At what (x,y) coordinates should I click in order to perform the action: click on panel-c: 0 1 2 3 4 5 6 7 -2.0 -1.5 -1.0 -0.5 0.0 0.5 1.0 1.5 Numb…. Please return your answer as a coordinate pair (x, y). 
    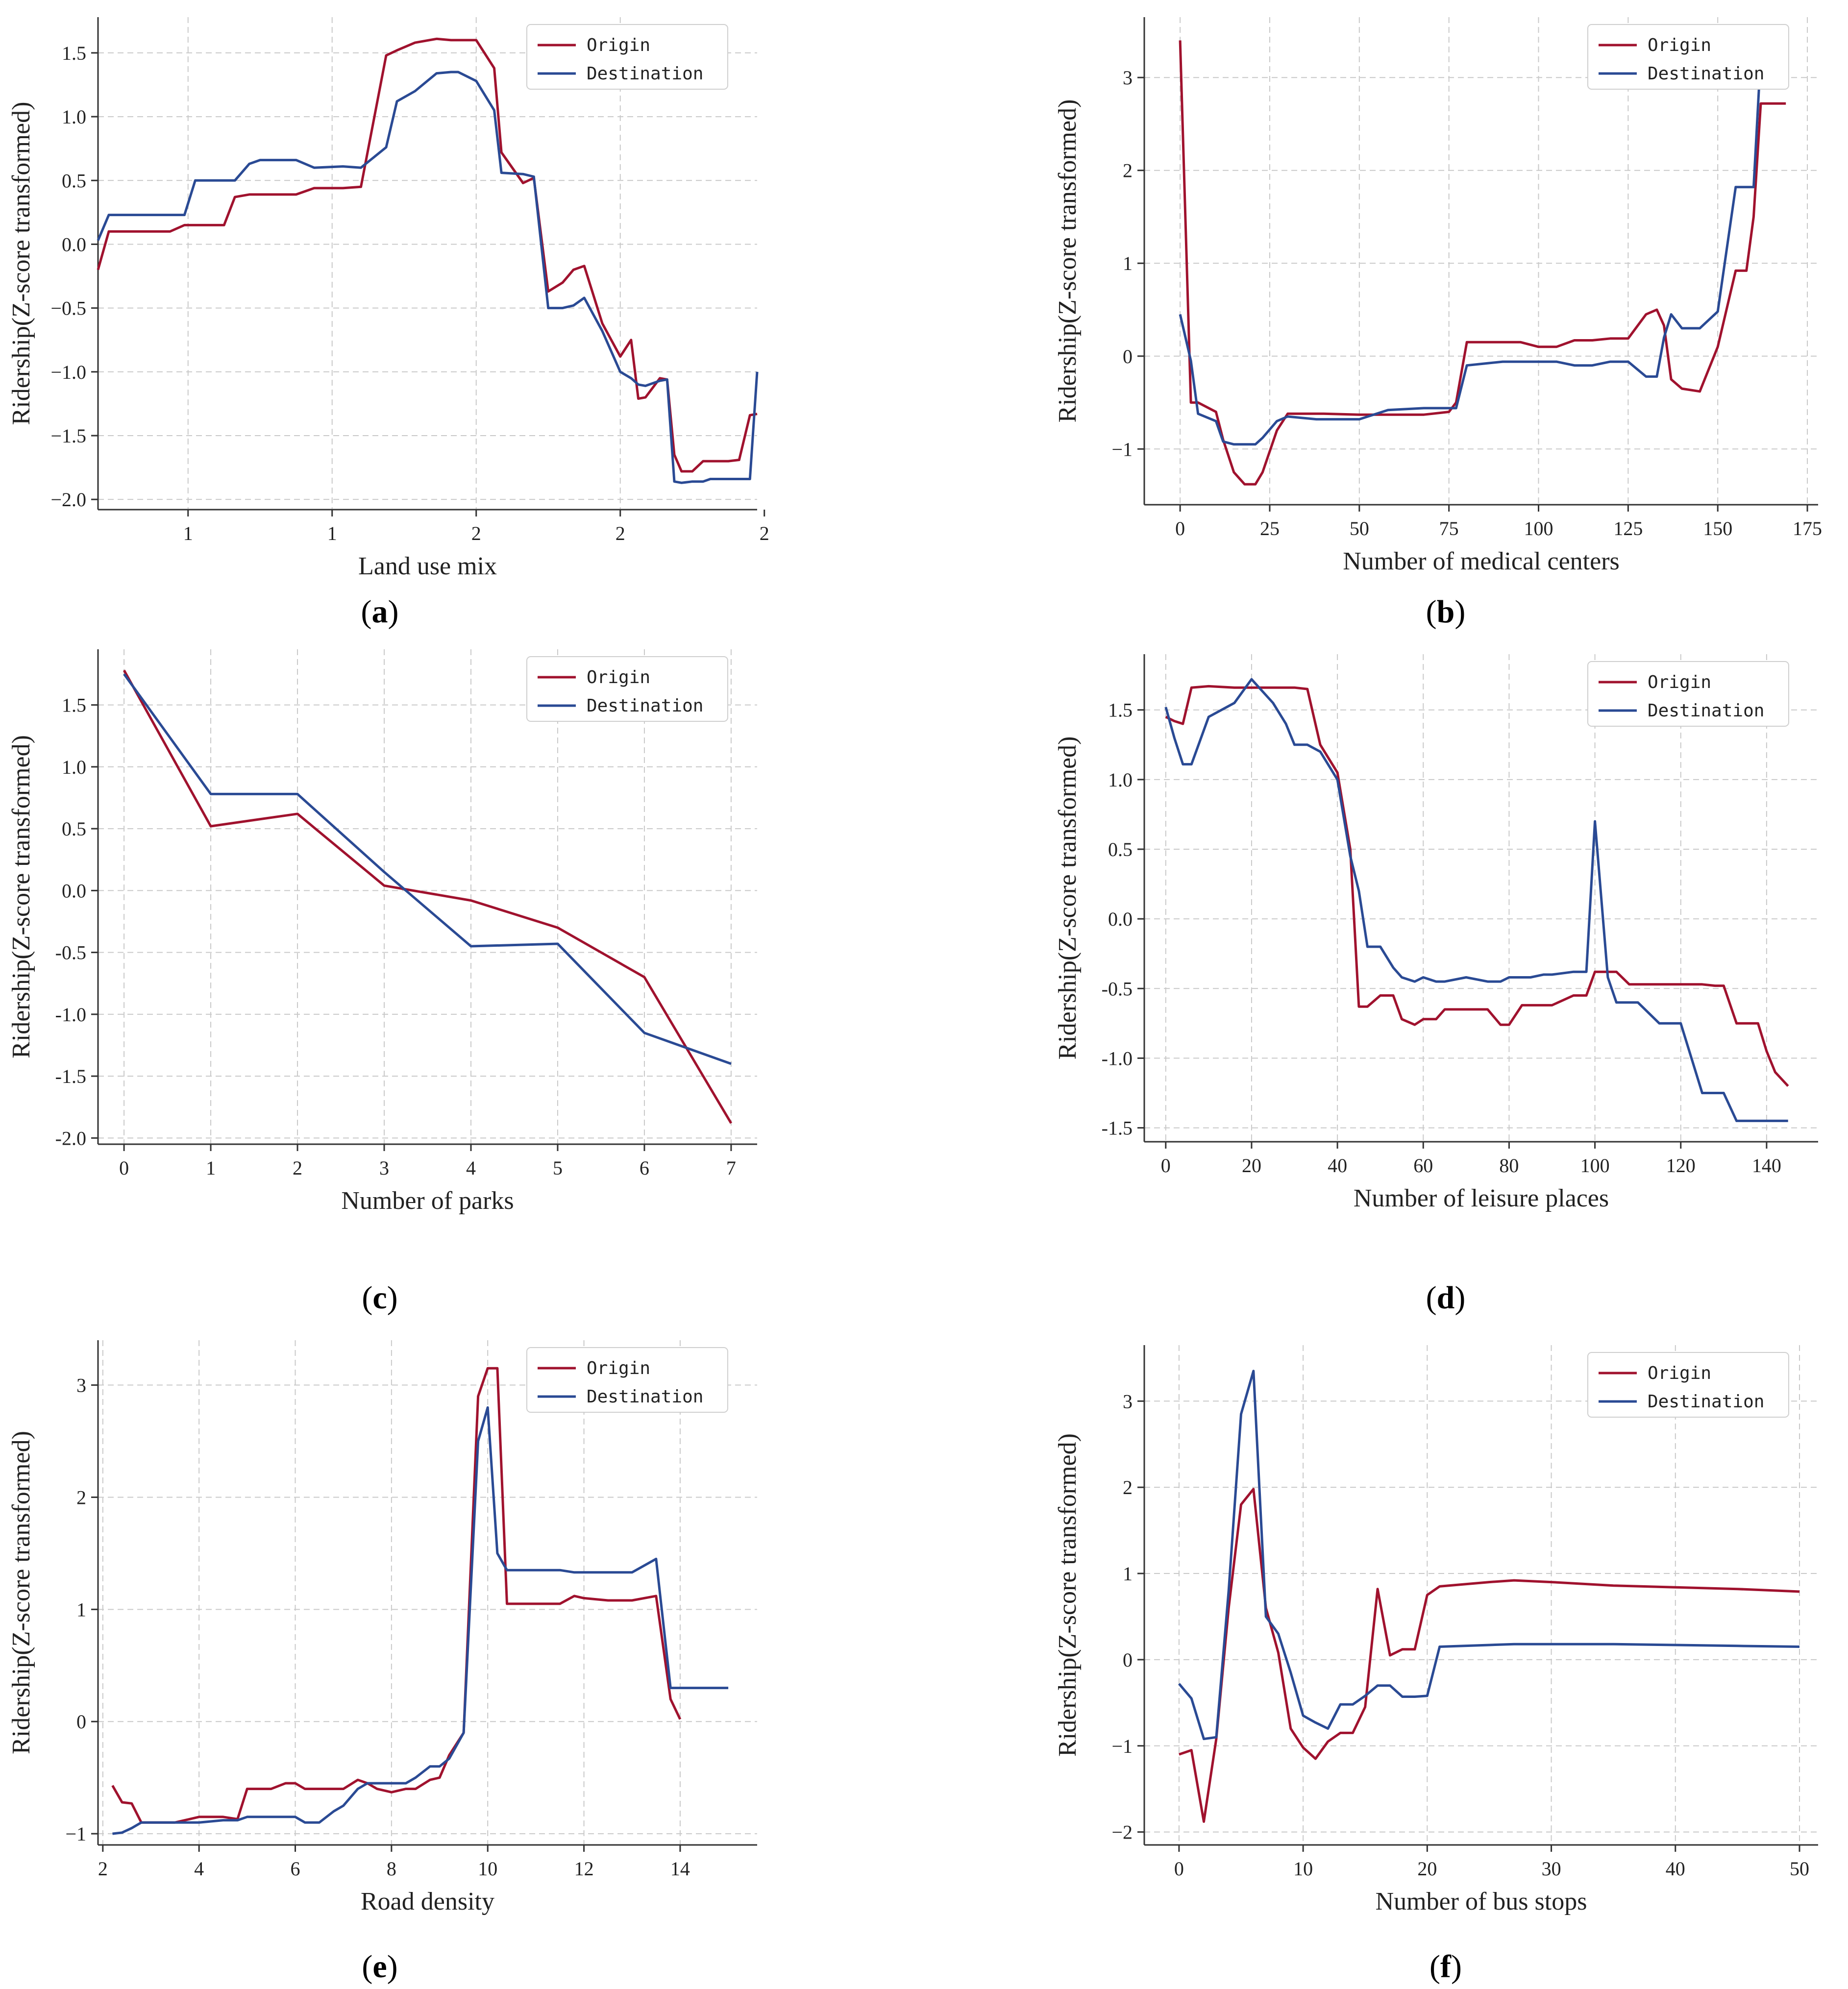
    Looking at the image, I should click on (382, 982).